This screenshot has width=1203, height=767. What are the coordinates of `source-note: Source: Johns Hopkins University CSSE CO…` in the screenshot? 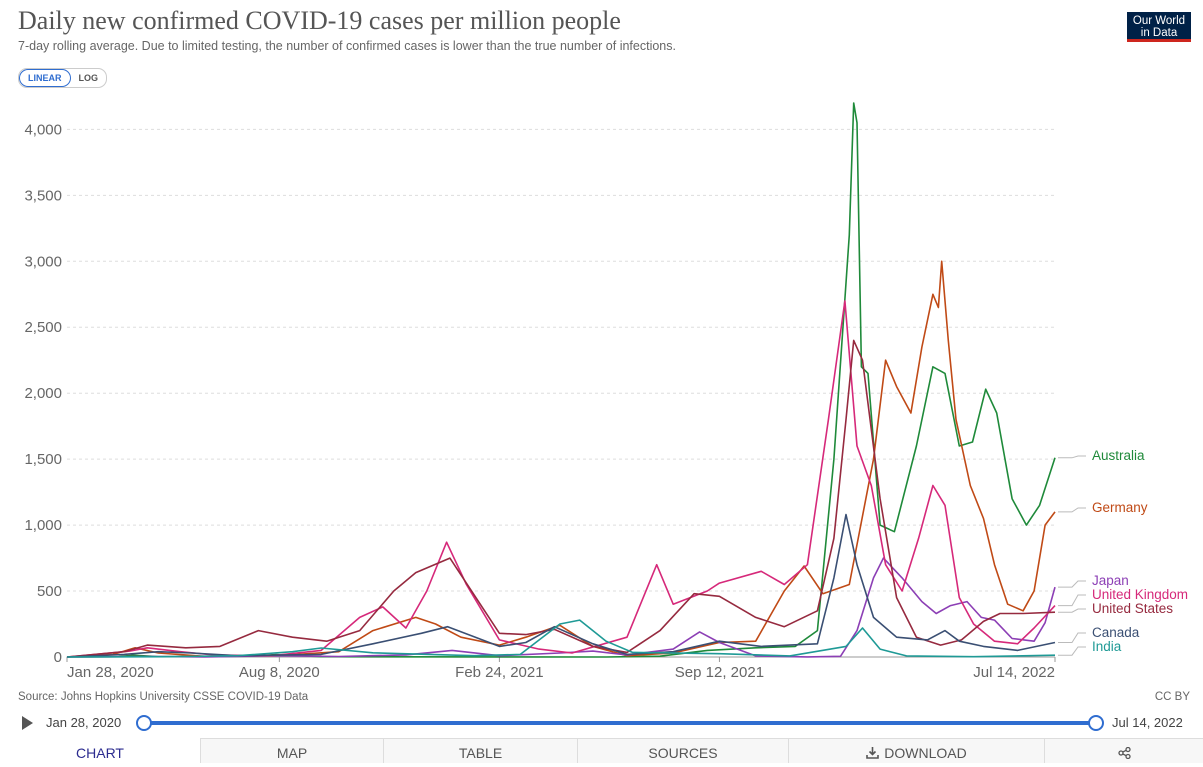 It's located at (163, 697).